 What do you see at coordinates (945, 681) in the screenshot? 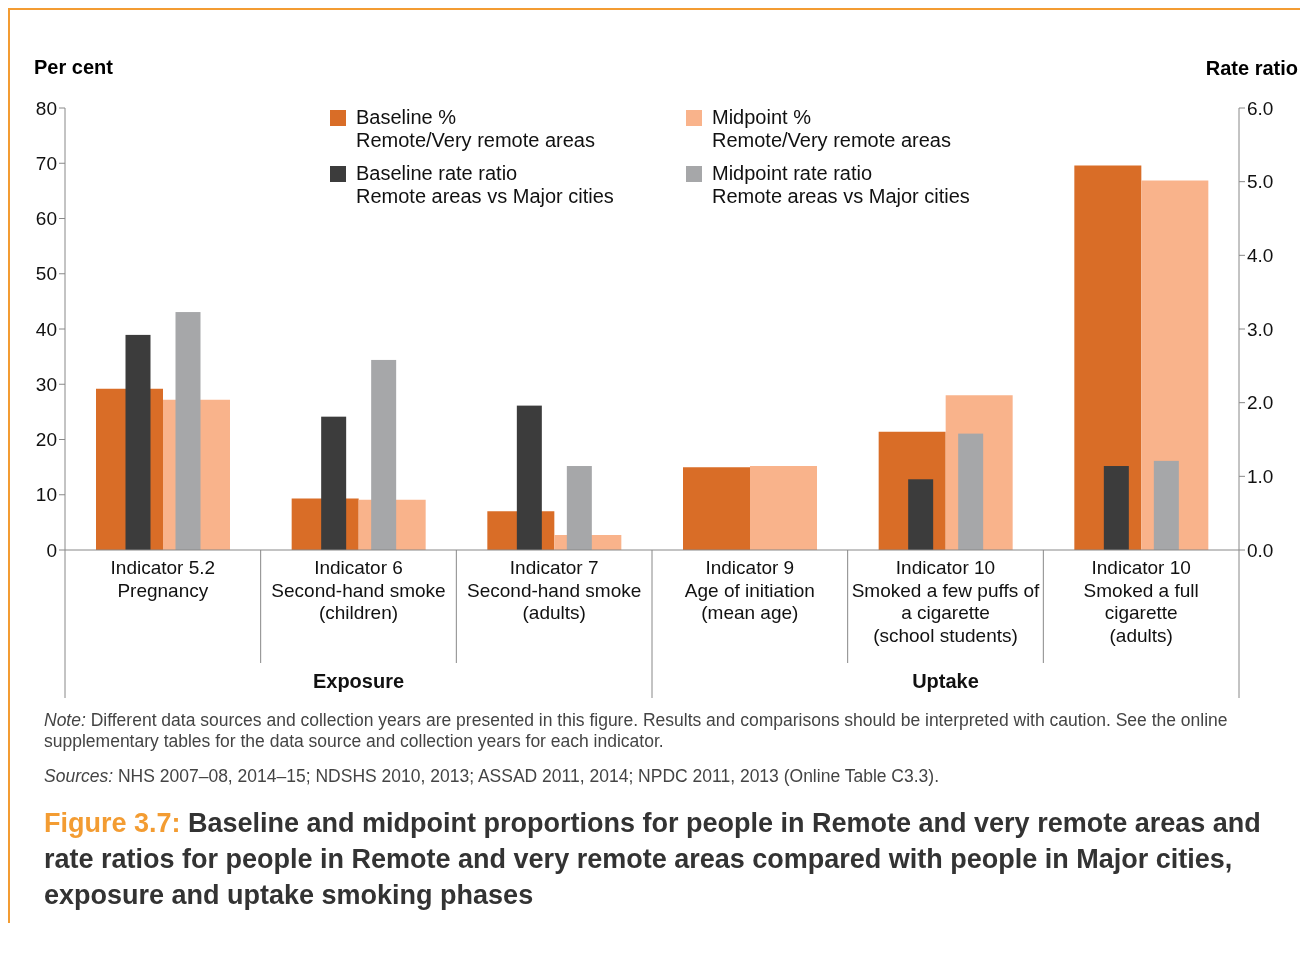
I see `text: Uptake` at bounding box center [945, 681].